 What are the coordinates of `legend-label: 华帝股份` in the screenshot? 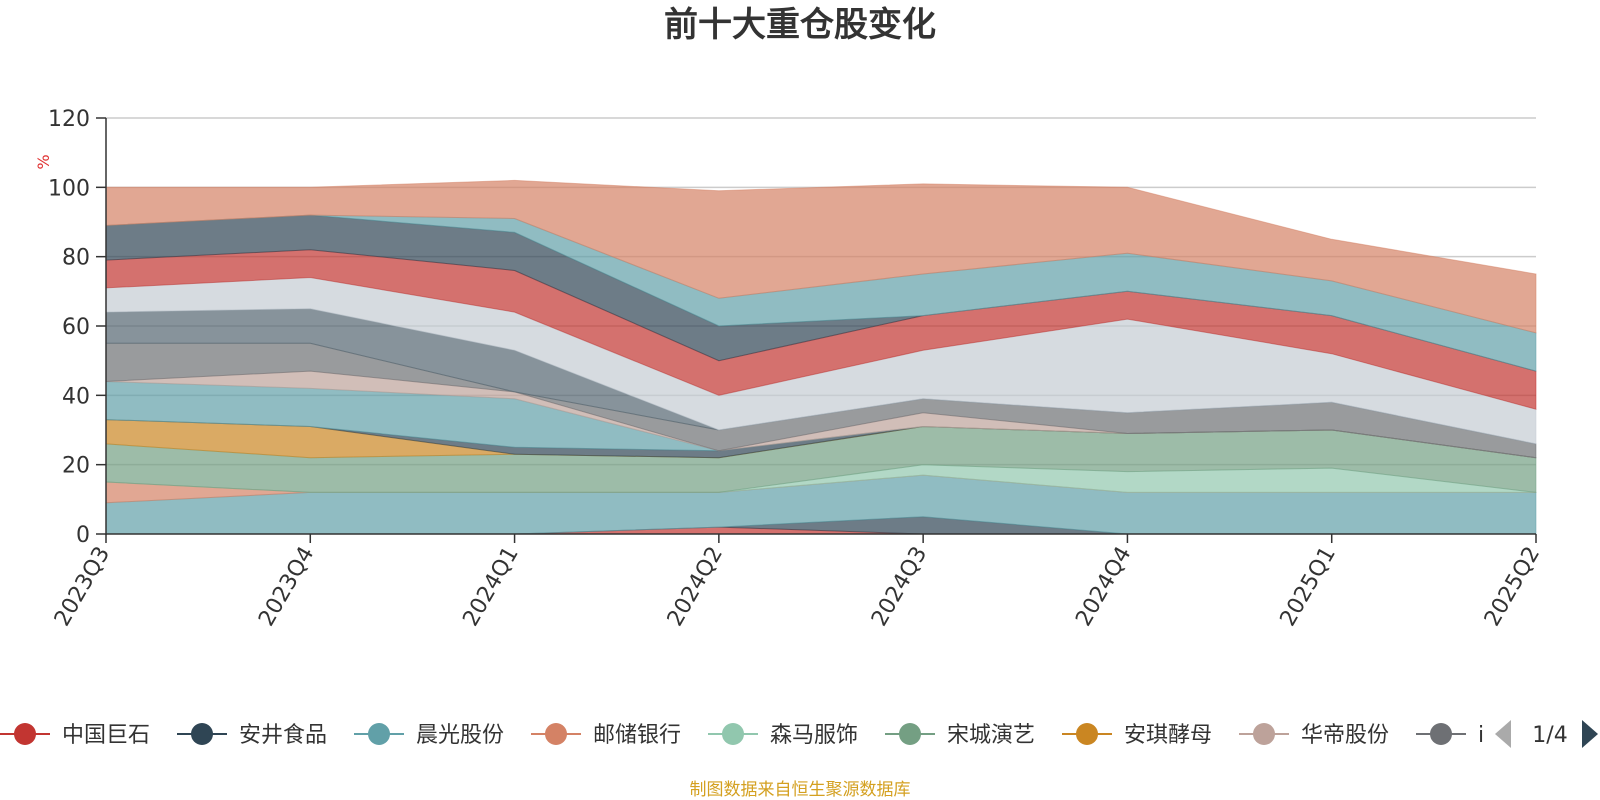 It's located at (1345, 735).